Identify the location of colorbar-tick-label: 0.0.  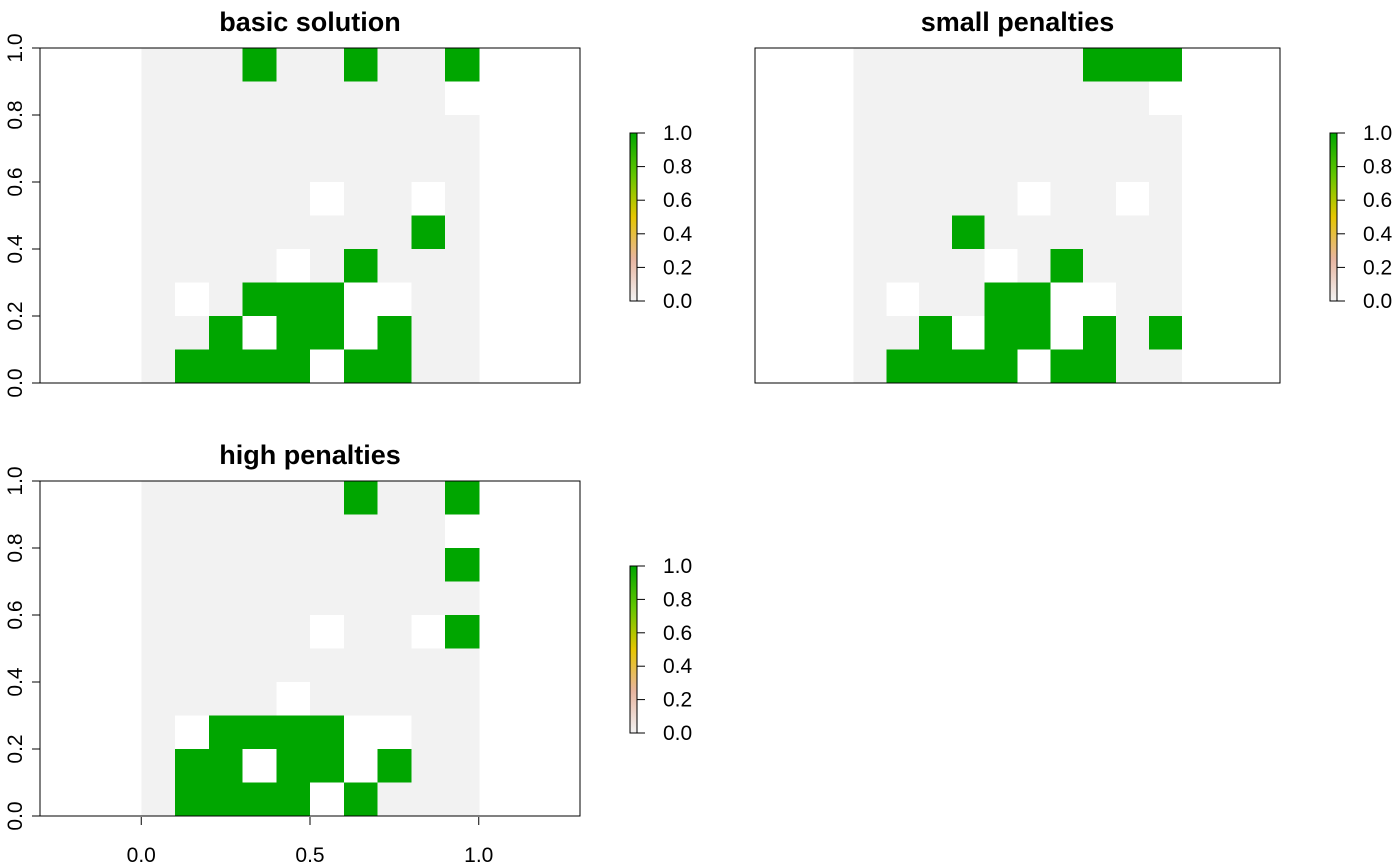
(677, 733).